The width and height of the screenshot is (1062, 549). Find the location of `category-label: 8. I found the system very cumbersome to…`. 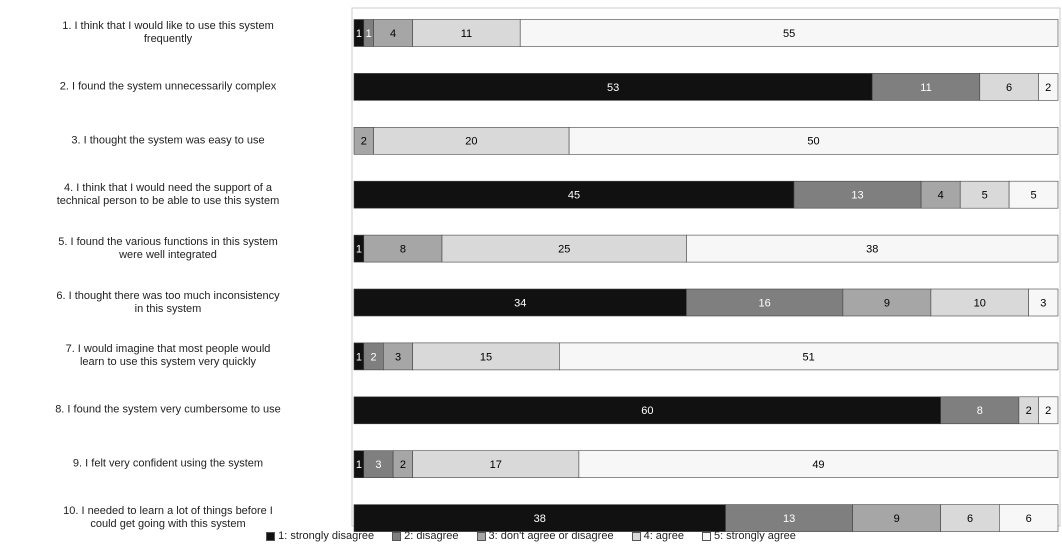

category-label: 8. I found the system very cumbersome to… is located at coordinates (168, 409).